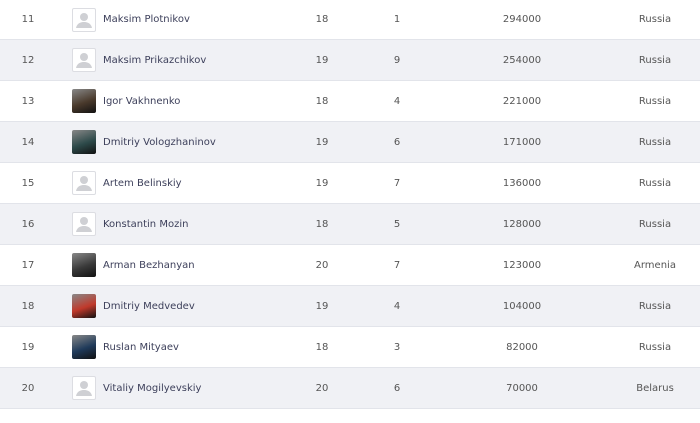 This screenshot has height=423, width=700. Describe the element at coordinates (152, 388) in the screenshot. I see `player-name-link: Vitaliy Mogilyevskiy` at that location.